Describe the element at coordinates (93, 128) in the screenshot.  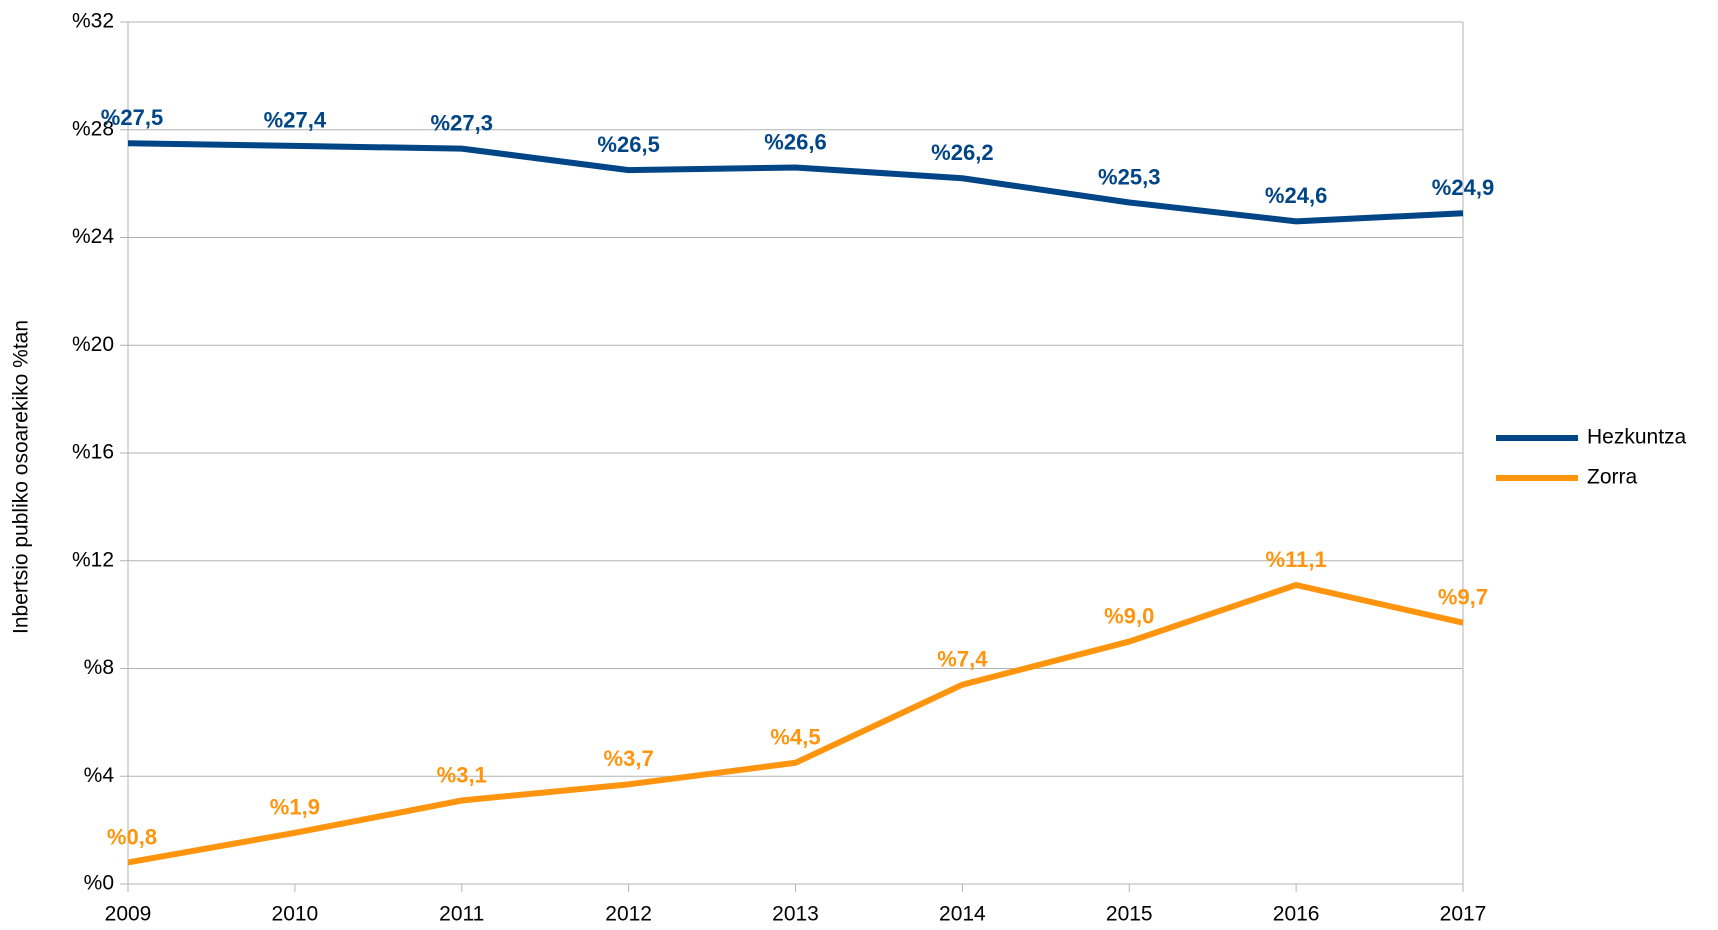
I see `y-tick-label: %28` at that location.